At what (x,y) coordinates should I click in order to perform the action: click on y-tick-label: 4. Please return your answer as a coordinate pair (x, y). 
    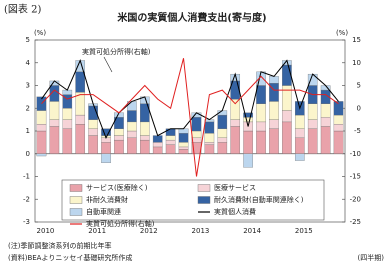
    Looking at the image, I should click on (28, 63).